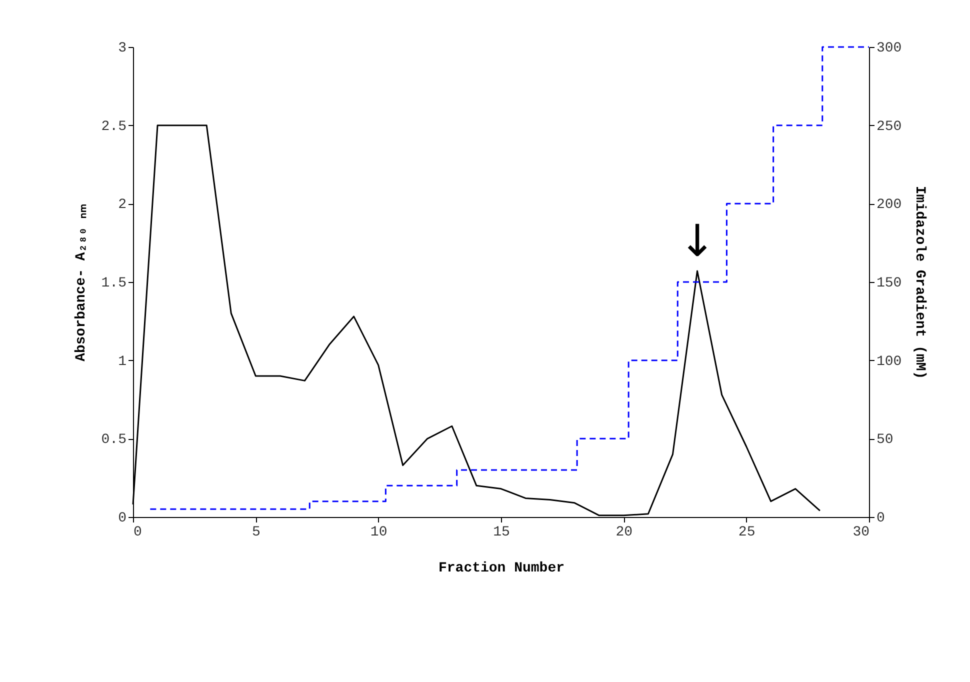 Image resolution: width=970 pixels, height=682 pixels. I want to click on y-tick-label: 2.5, so click(113, 126).